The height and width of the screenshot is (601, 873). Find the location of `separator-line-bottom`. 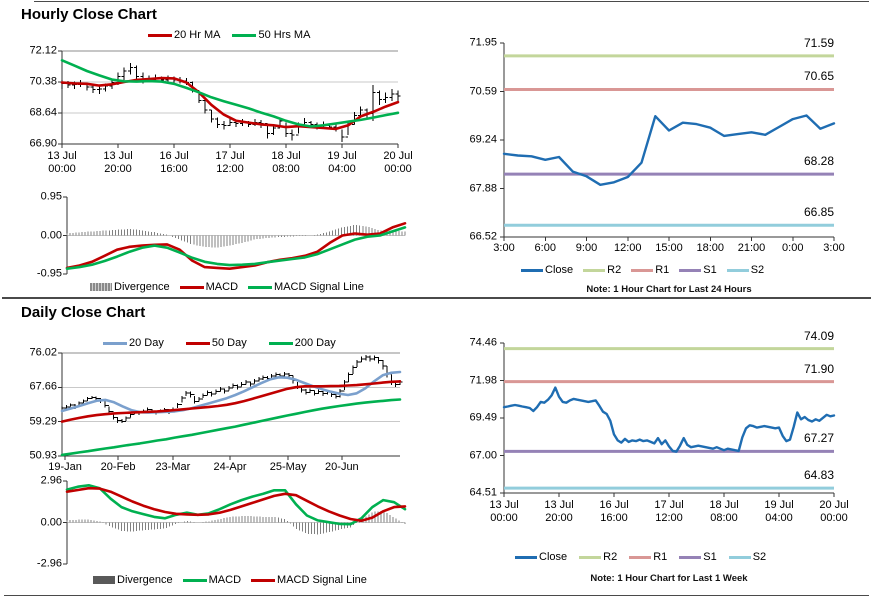

separator-line-bottom is located at coordinates (436, 595).